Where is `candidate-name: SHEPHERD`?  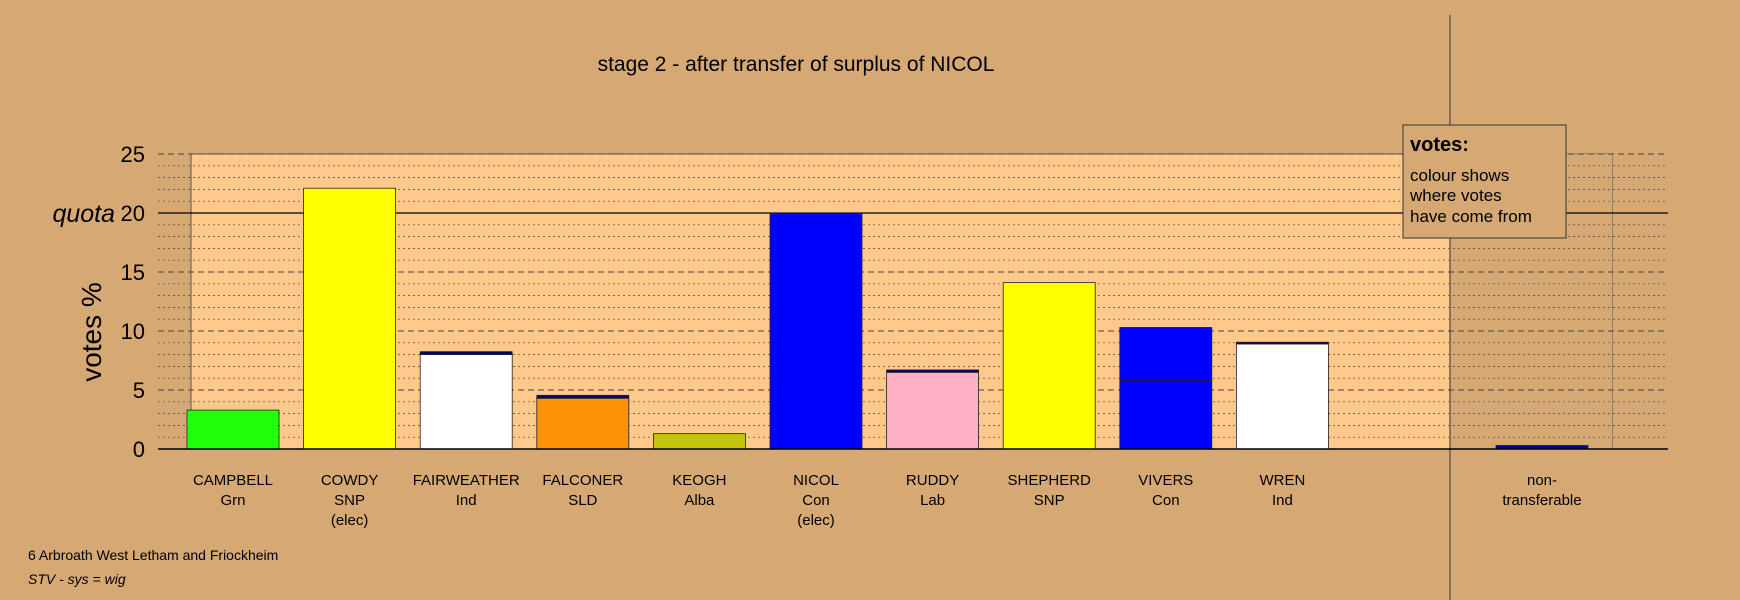 candidate-name: SHEPHERD is located at coordinates (1050, 480).